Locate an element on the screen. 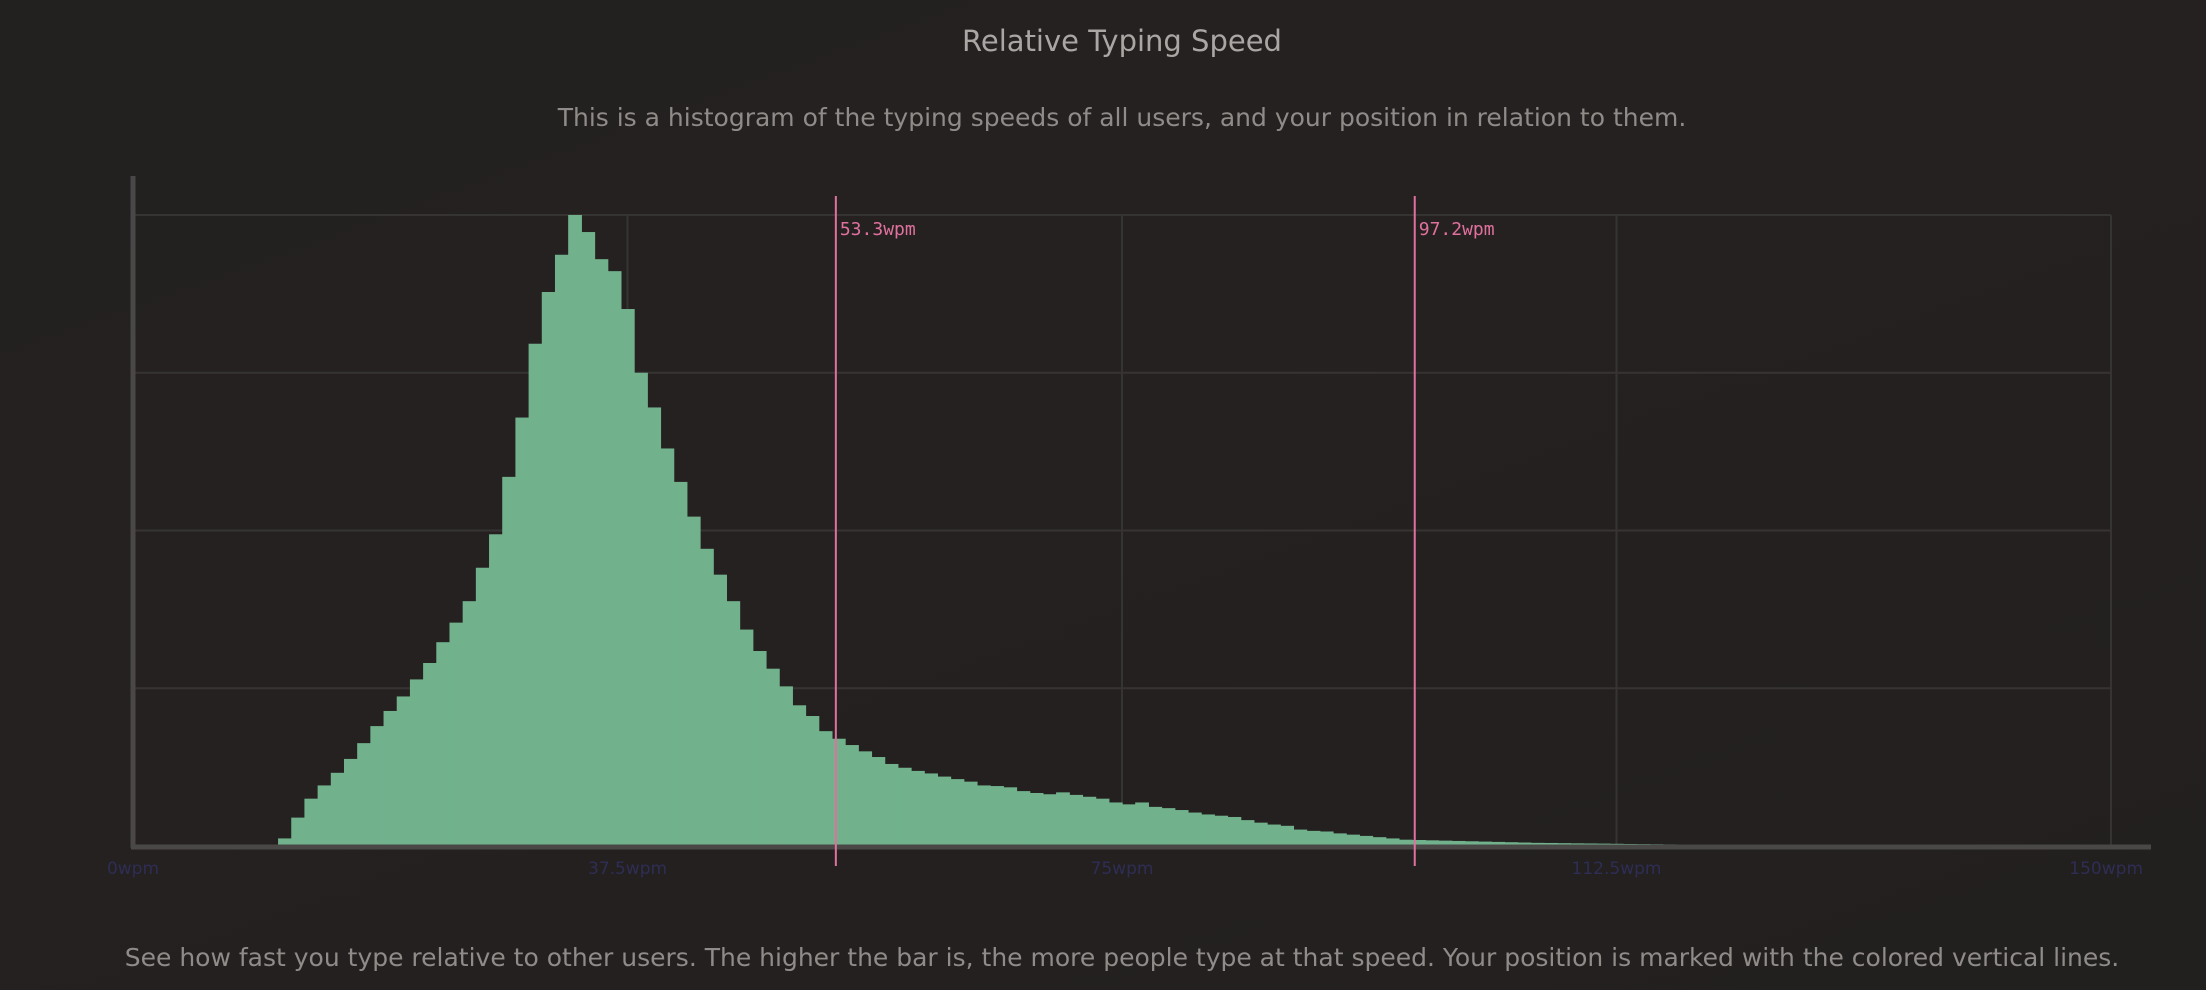 The height and width of the screenshot is (990, 2206). page-title: Relative Typing Speed is located at coordinates (1122, 41).